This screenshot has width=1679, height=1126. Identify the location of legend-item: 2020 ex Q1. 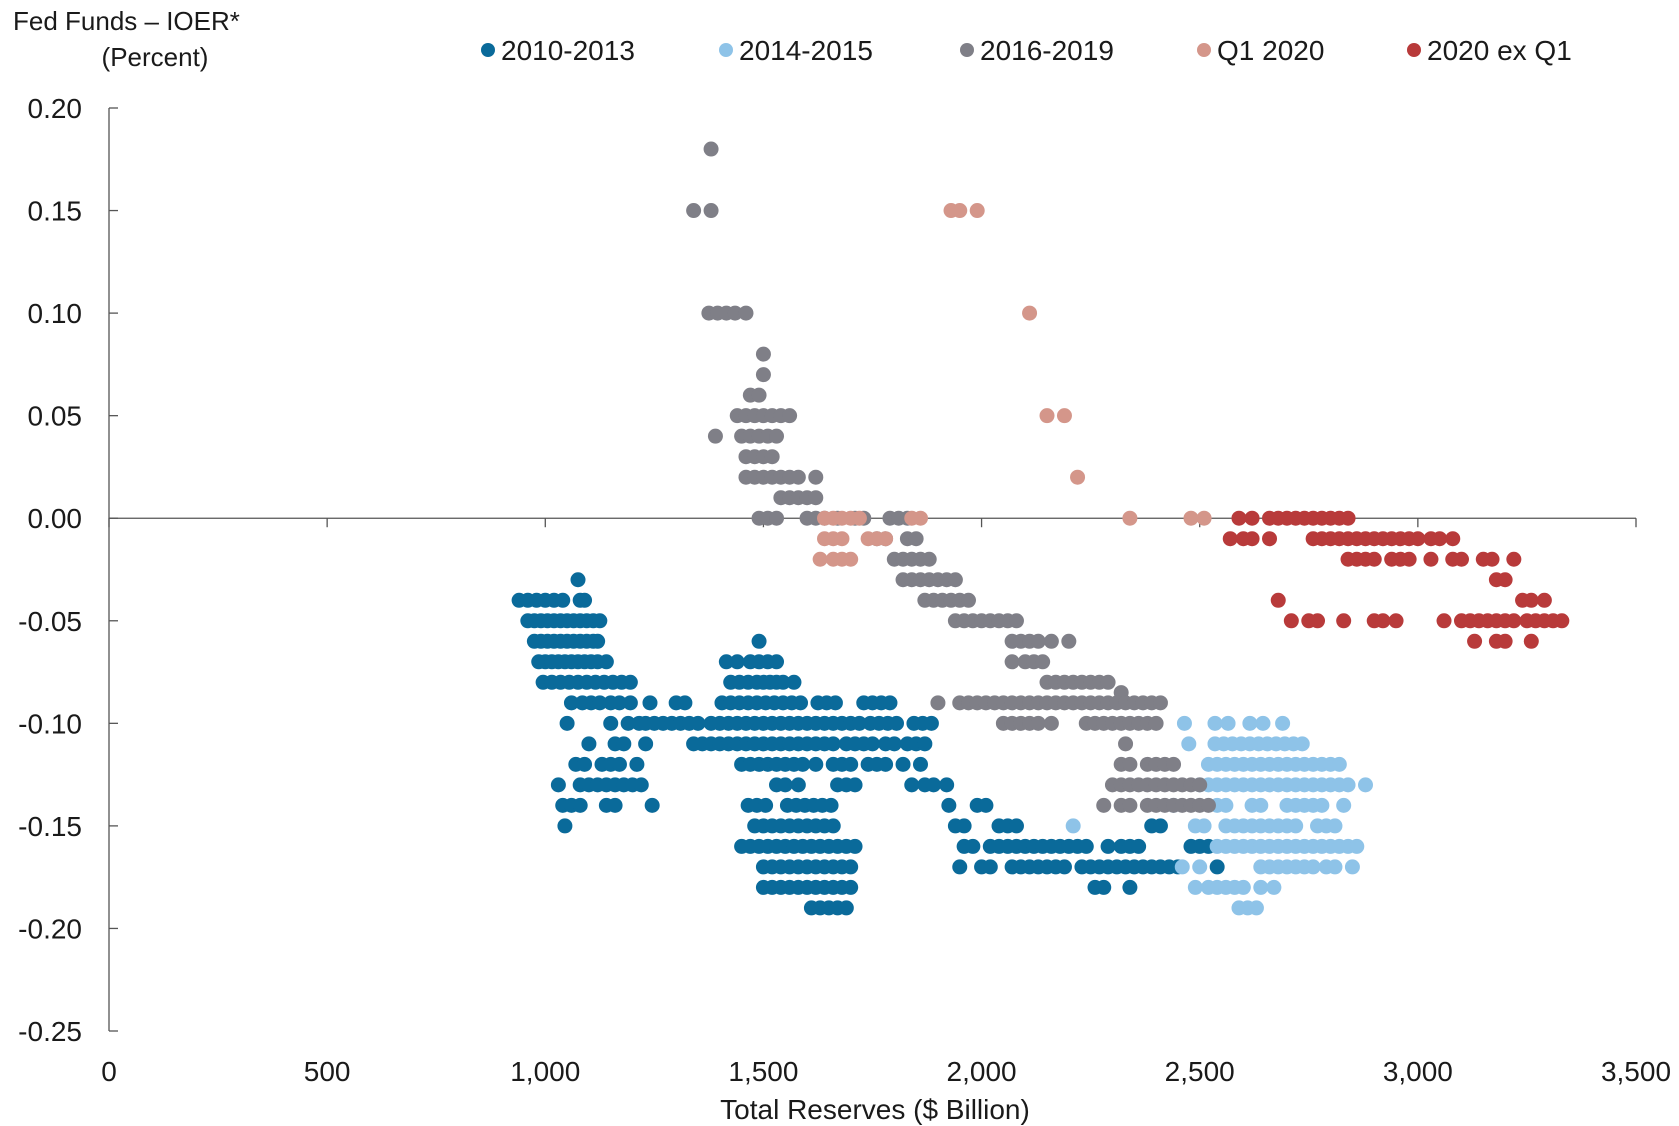
(1489, 50).